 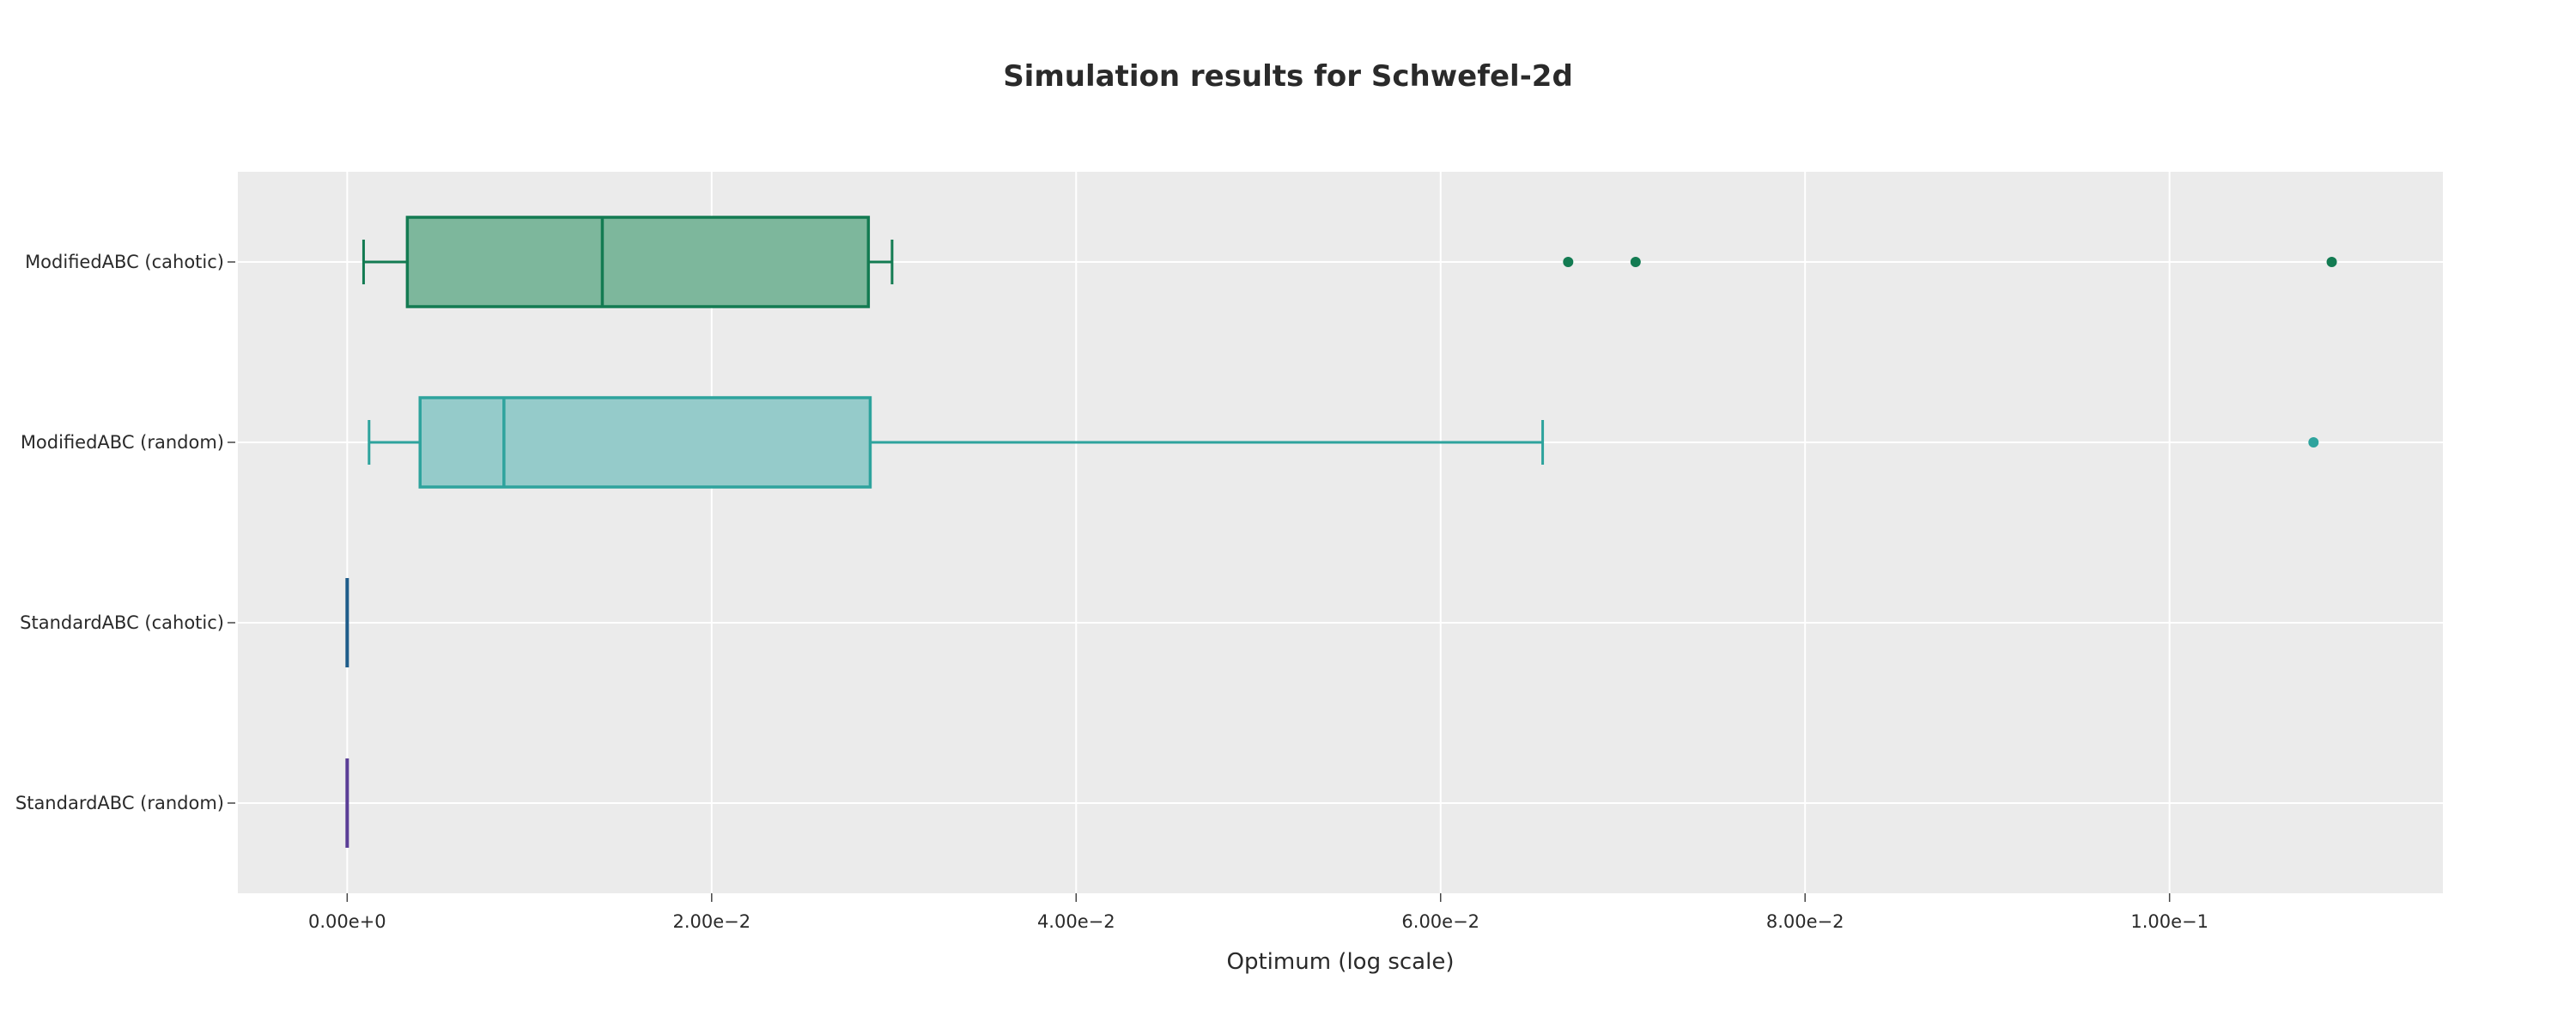 What do you see at coordinates (122, 622) in the screenshot?
I see `category-label: StandardABC (cahotic)` at bounding box center [122, 622].